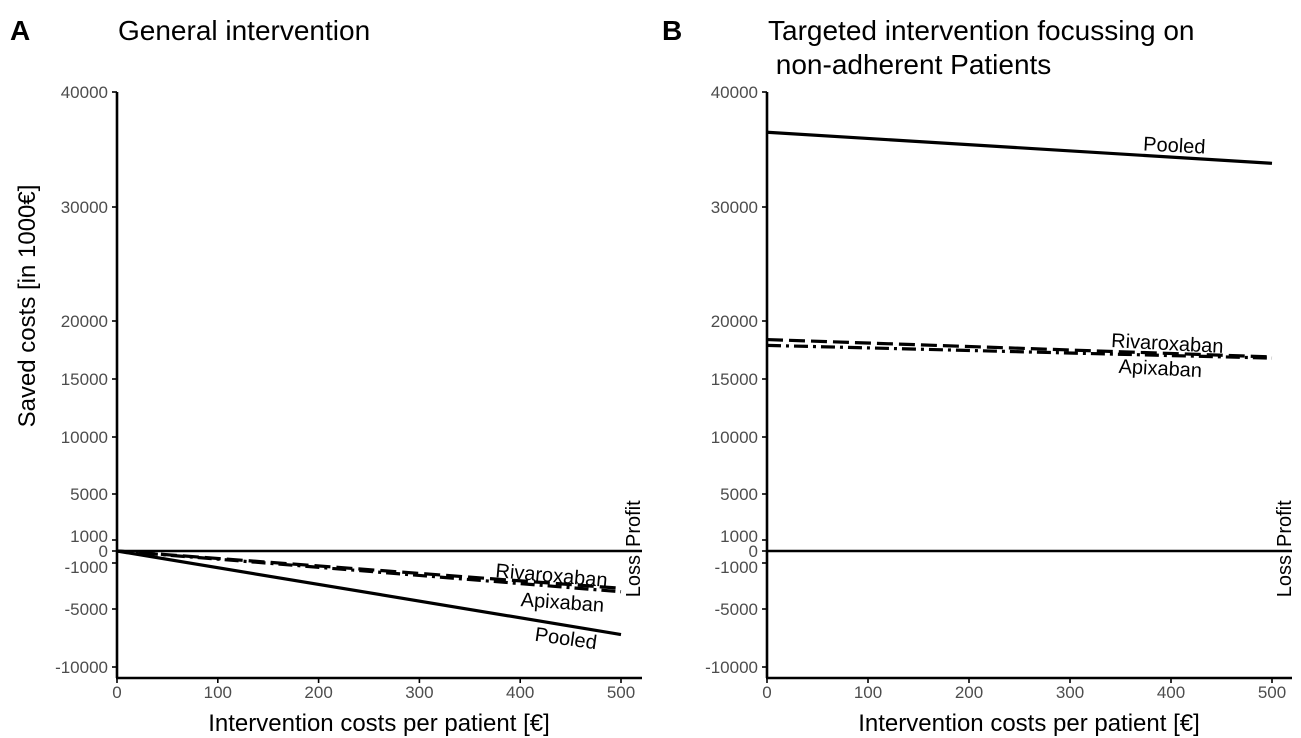 The image size is (1301, 738). I want to click on panel-letter-b: B, so click(672, 30).